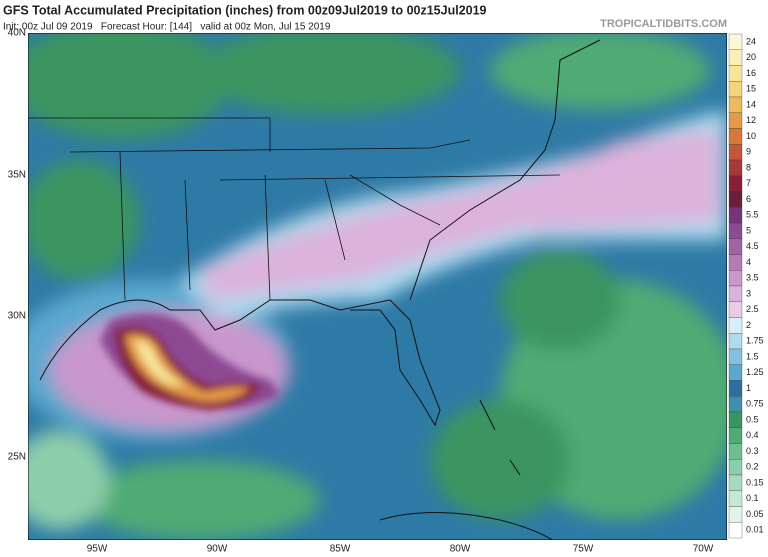 This screenshot has height=557, width=768. I want to click on lon-label: 70W, so click(703, 549).